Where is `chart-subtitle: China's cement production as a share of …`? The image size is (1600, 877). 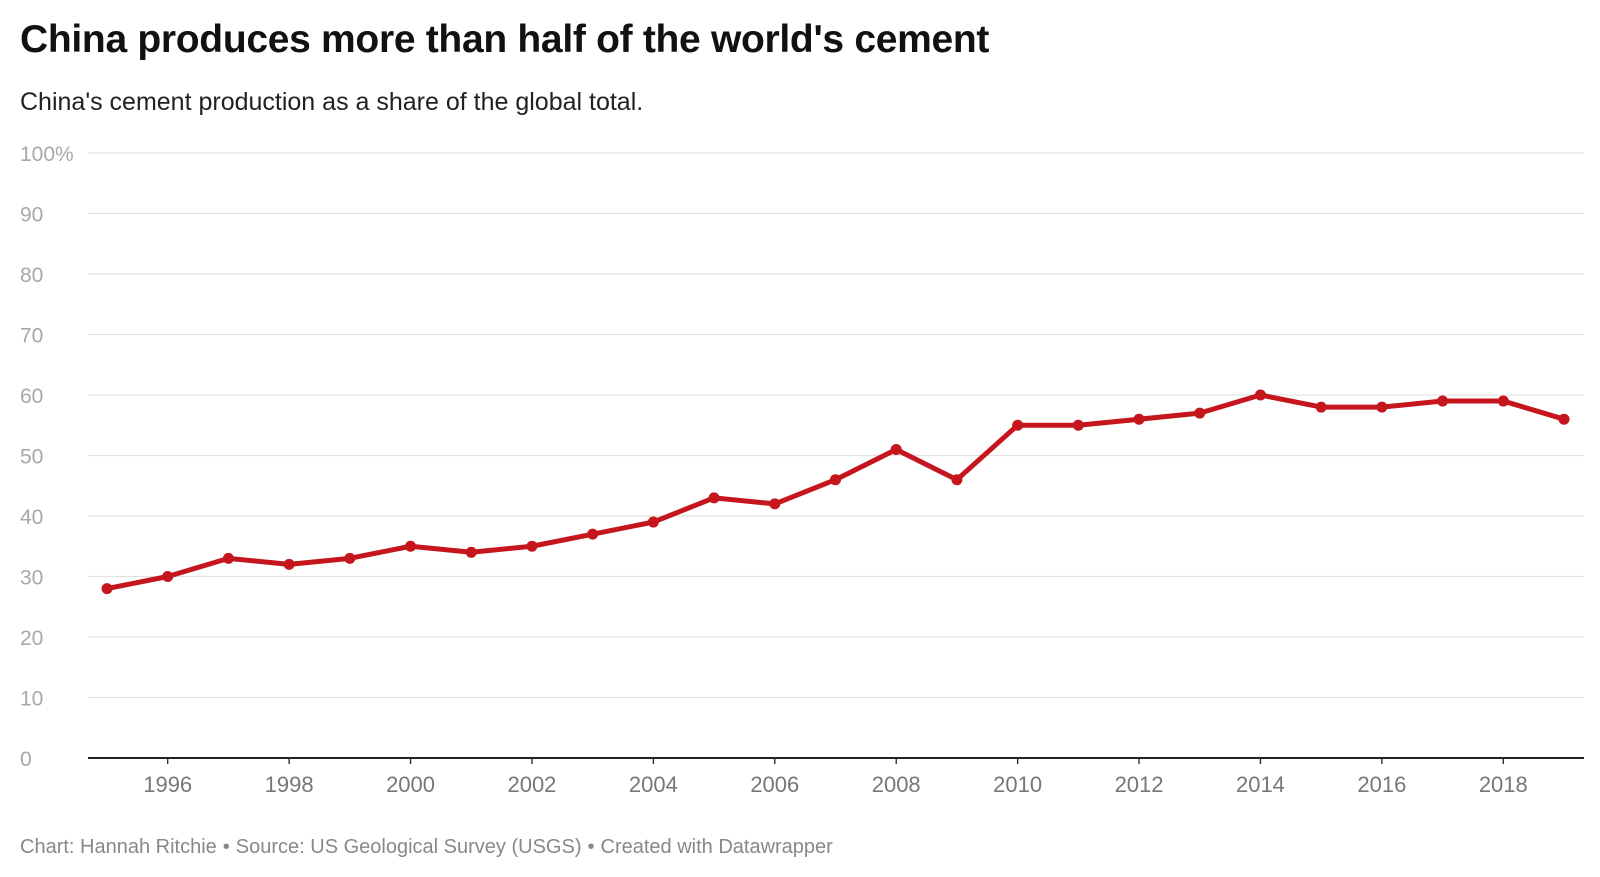 chart-subtitle: China's cement production as a share of … is located at coordinates (332, 102).